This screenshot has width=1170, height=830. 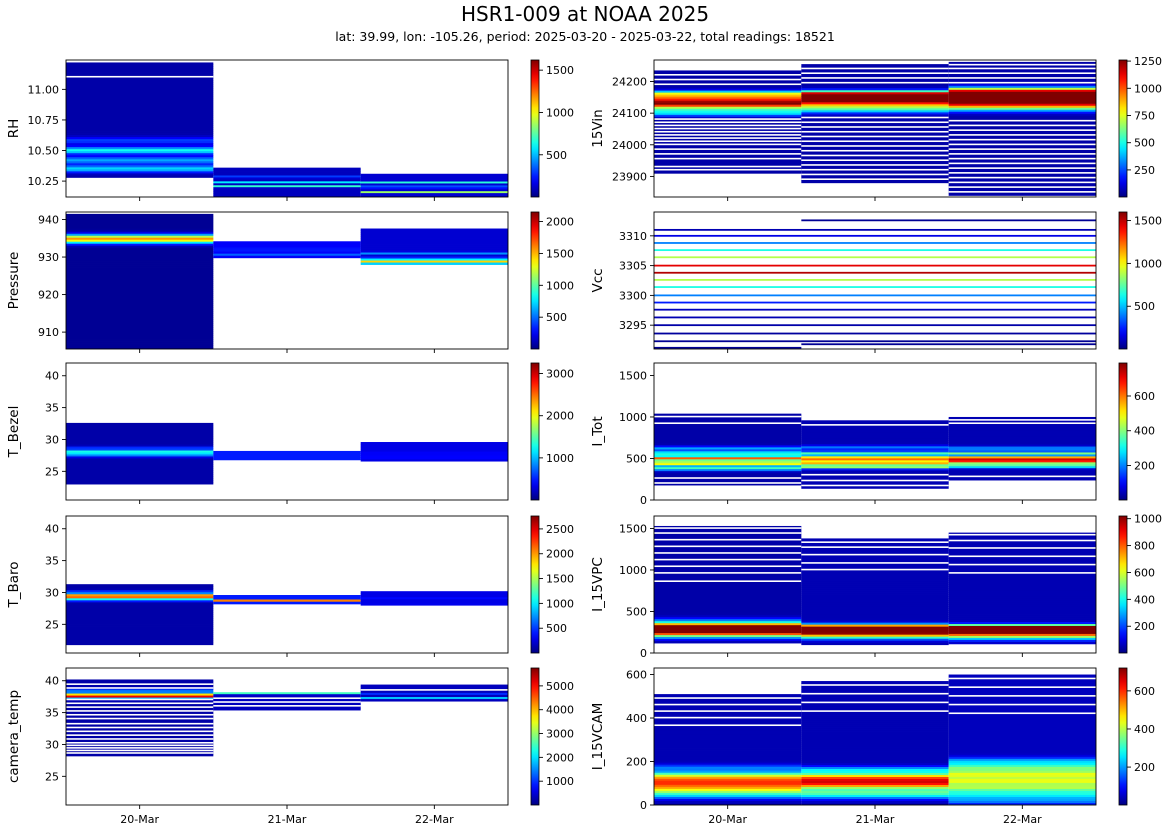 What do you see at coordinates (1144, 465) in the screenshot?
I see `colorbar-tick-label: 200` at bounding box center [1144, 465].